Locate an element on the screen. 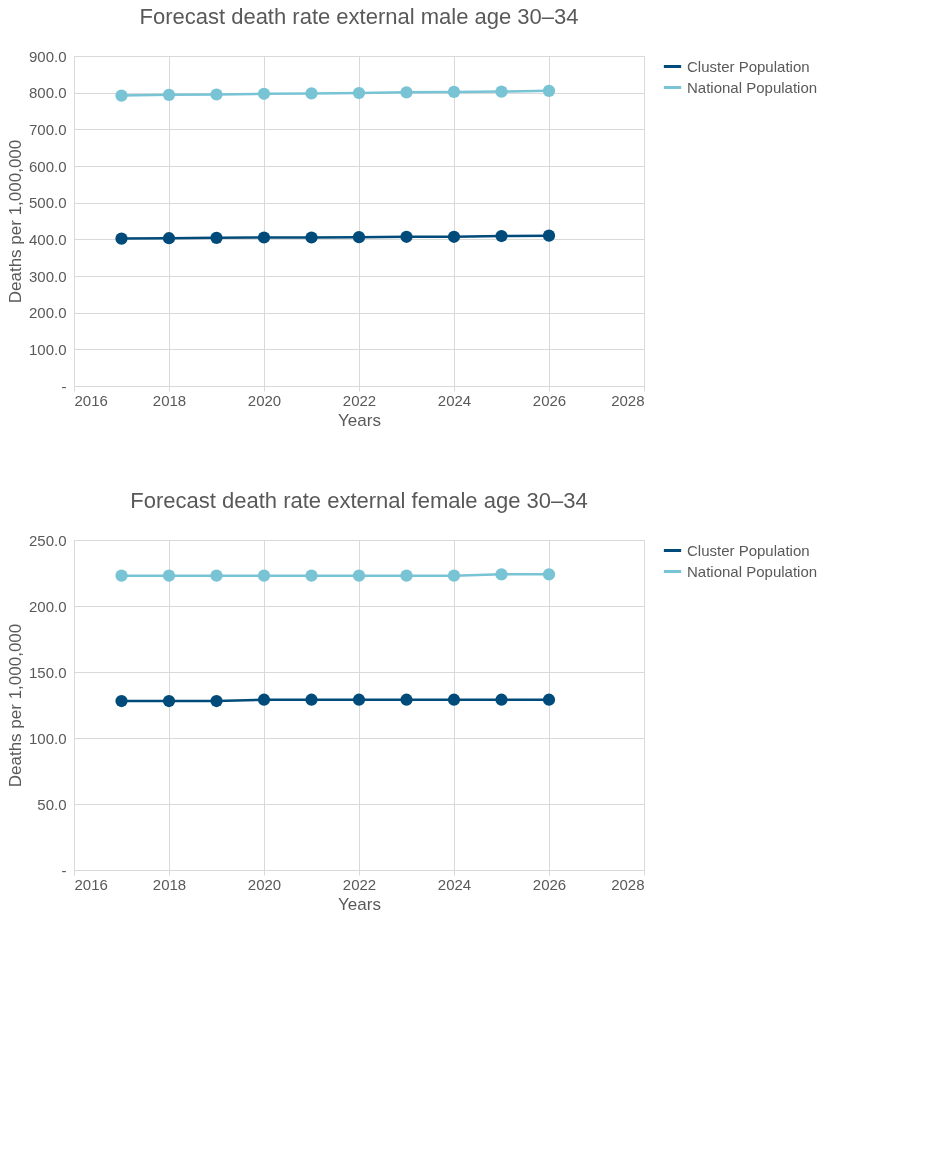 The image size is (943, 1149). y-tick-label: 300.0 is located at coordinates (47, 276).